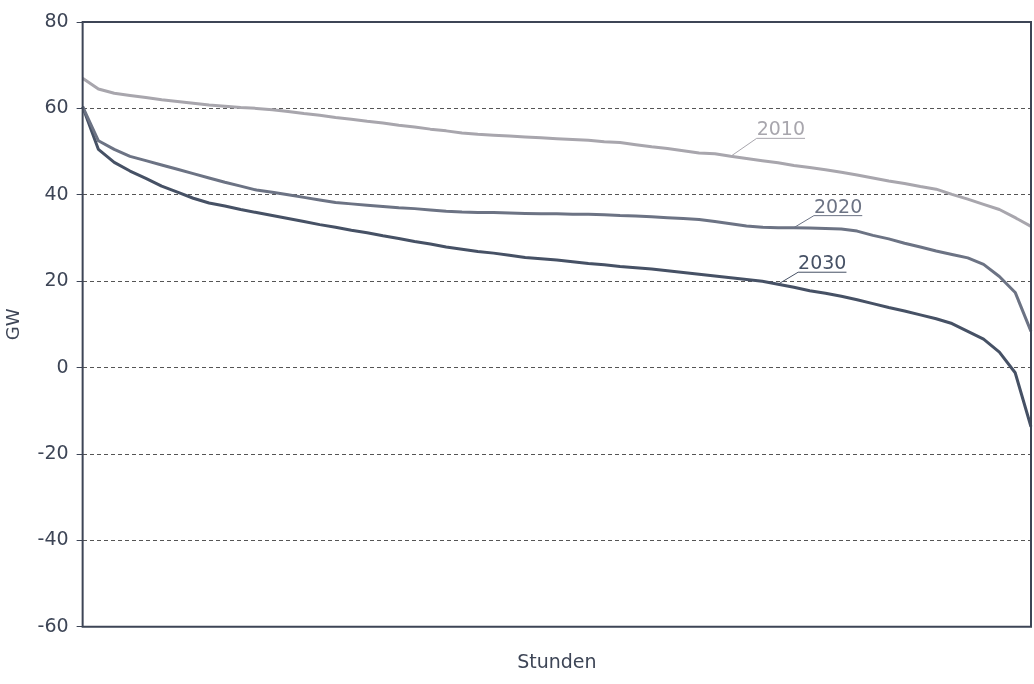 The width and height of the screenshot is (1034, 684). Describe the element at coordinates (781, 128) in the screenshot. I see `series-label: 2010` at that location.